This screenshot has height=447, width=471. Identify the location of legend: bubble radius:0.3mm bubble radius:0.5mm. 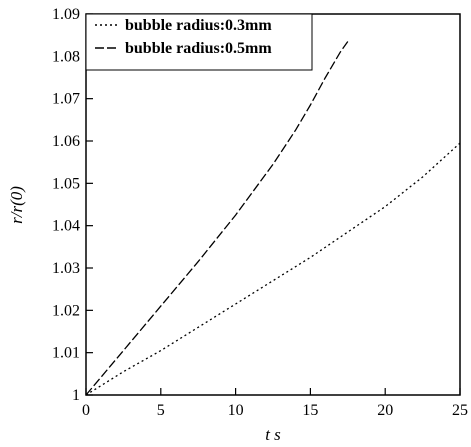
(199, 42).